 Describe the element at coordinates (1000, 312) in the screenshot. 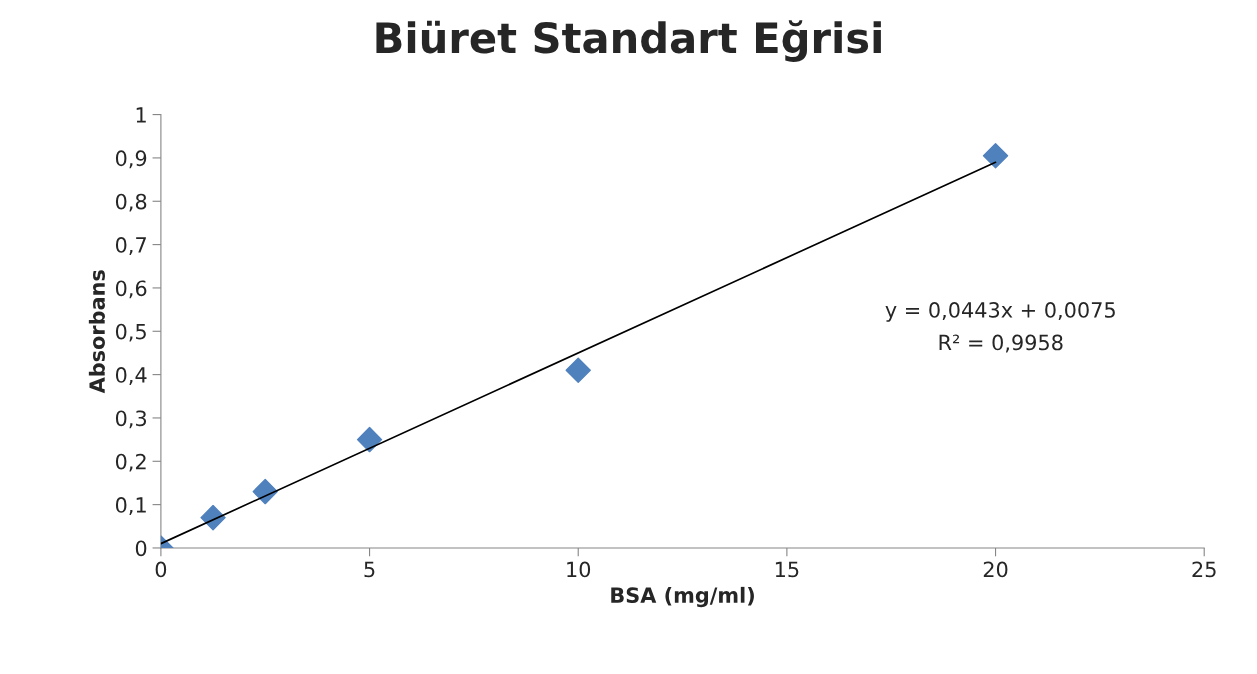

I see `annotation: y = 0,0443x + 0,0075` at that location.